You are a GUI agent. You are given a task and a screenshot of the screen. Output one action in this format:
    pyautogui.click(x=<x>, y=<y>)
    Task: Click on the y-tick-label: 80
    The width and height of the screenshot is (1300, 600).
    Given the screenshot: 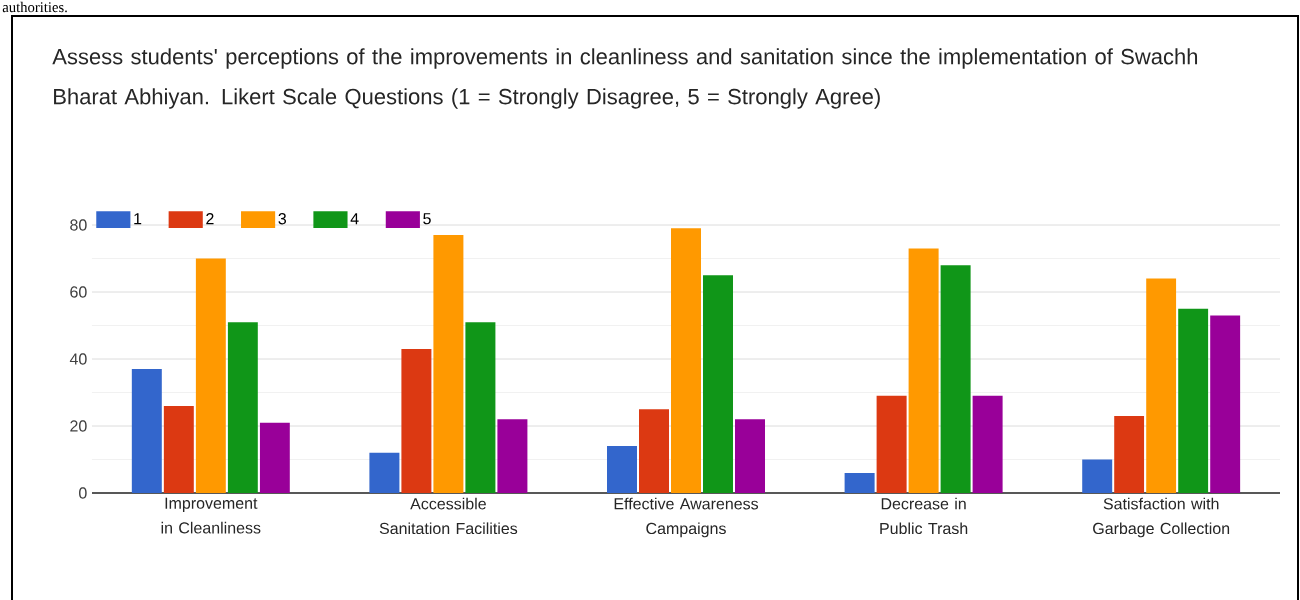 What is the action you would take?
    pyautogui.click(x=78, y=225)
    